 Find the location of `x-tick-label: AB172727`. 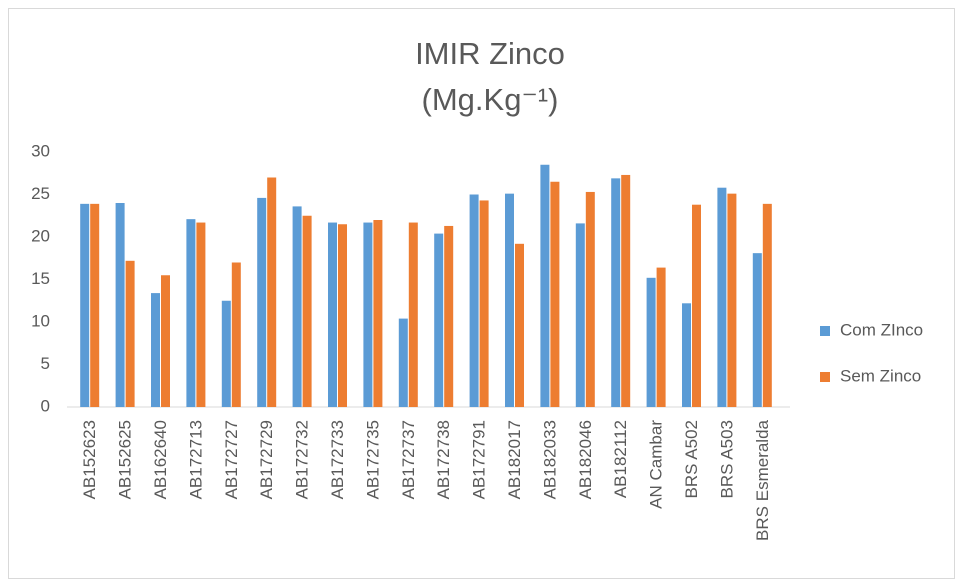

x-tick-label: AB172727 is located at coordinates (231, 459).